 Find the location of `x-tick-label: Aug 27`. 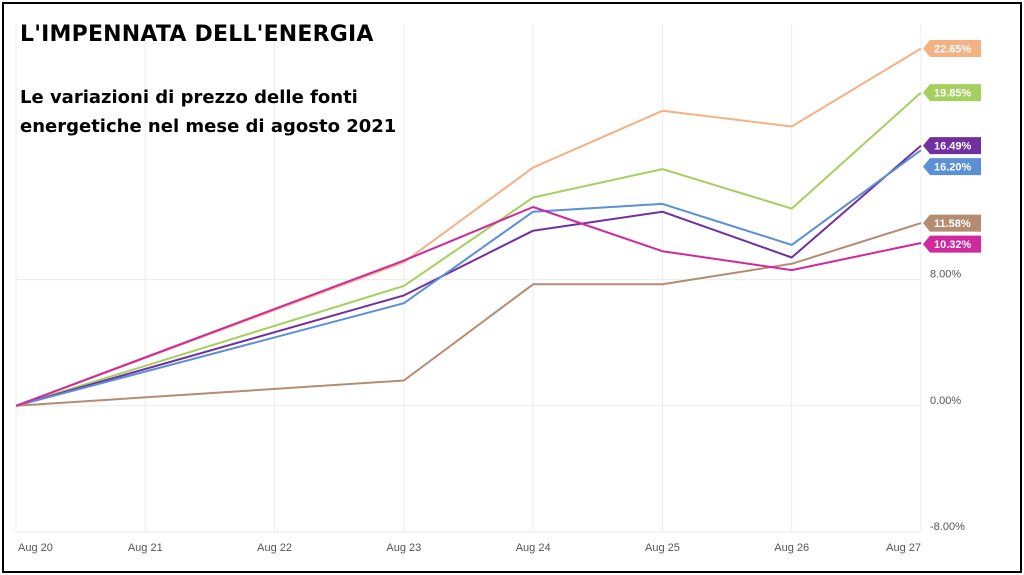

x-tick-label: Aug 27 is located at coordinates (903, 548).